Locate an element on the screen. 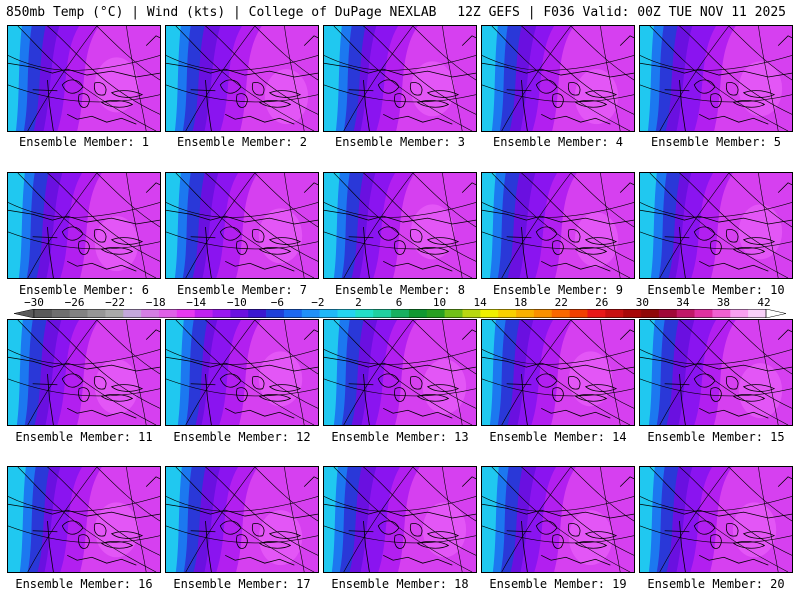 The height and width of the screenshot is (600, 800). member-caption-17: Ensemble Member: 17 is located at coordinates (242, 584).